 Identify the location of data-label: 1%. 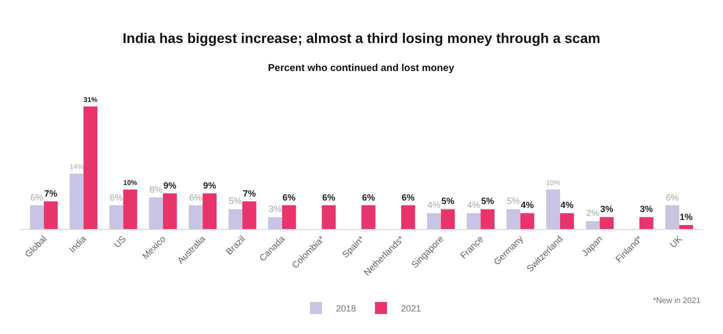
(686, 217).